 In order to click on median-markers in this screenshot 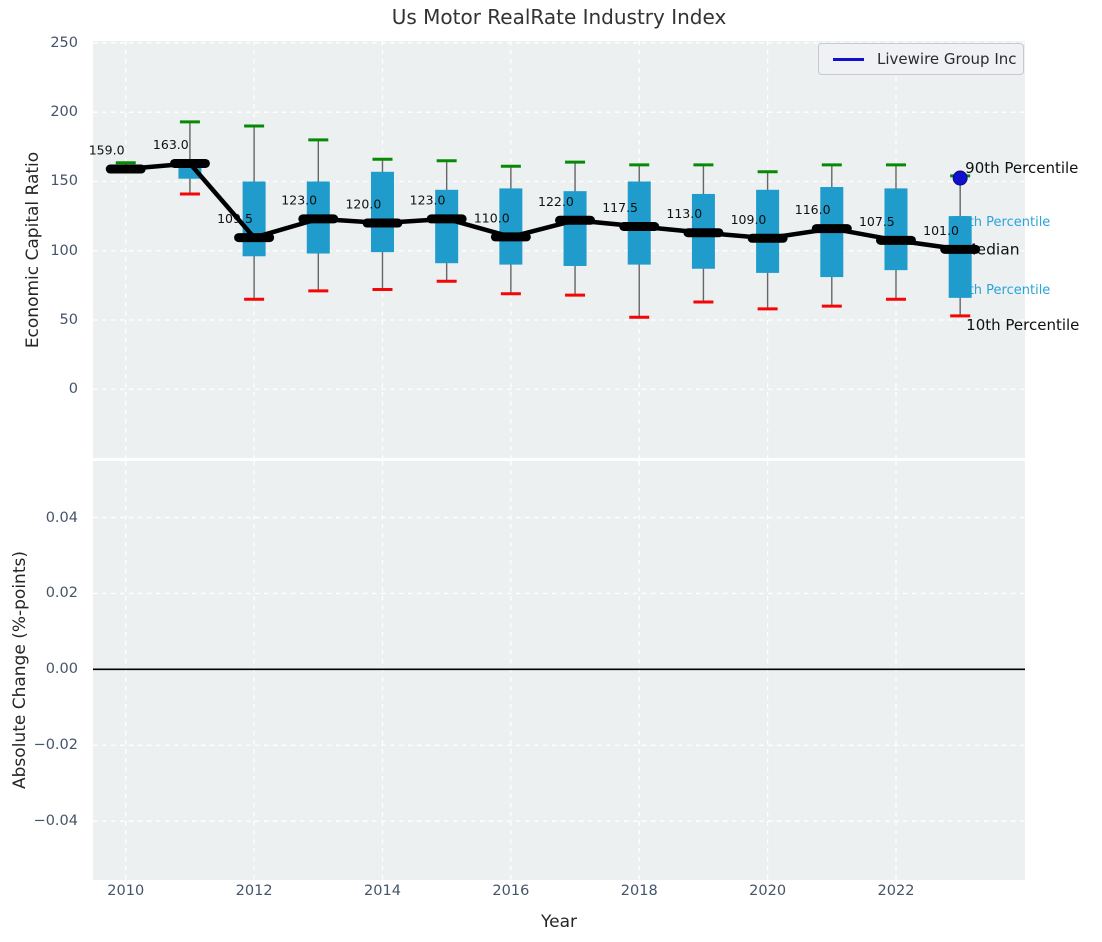, I will do `click(543, 206)`.